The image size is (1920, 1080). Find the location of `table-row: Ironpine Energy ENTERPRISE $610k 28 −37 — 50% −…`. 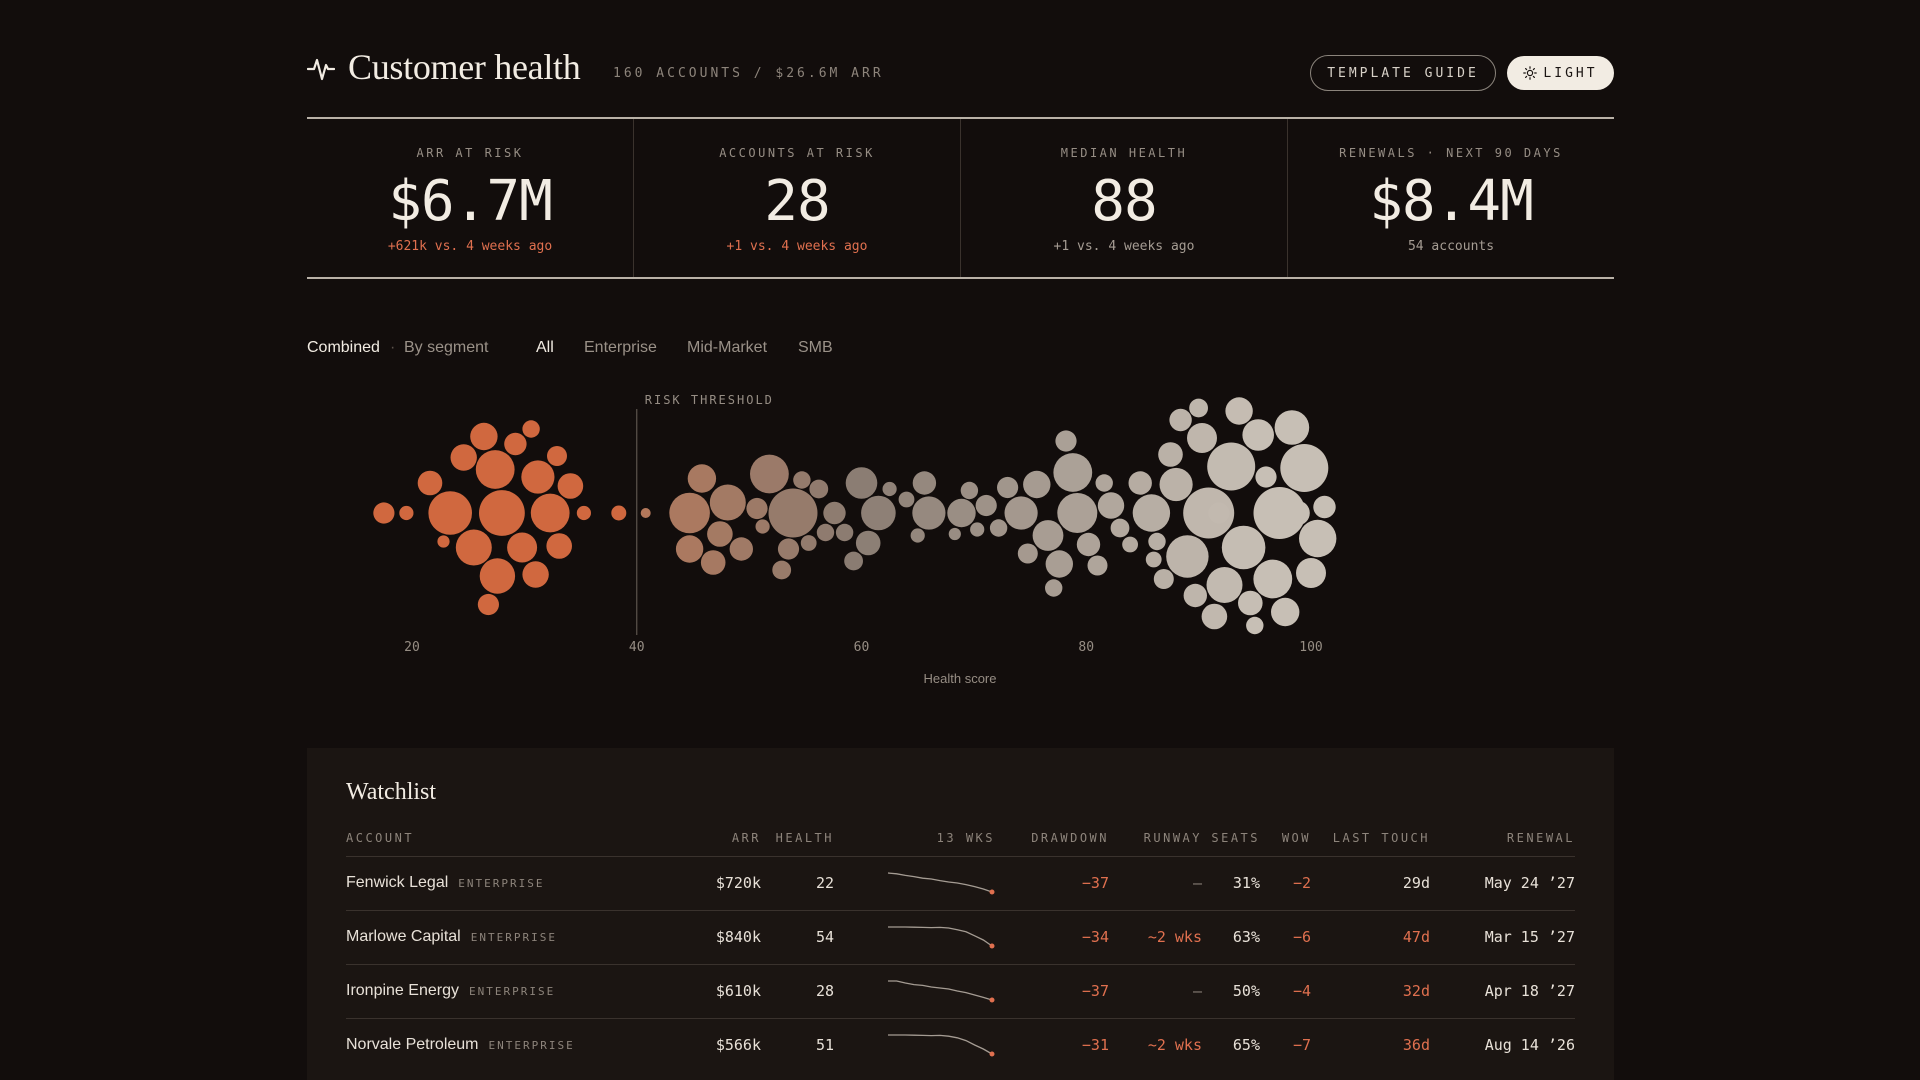

table-row: Ironpine Energy ENTERPRISE $610k 28 −37 — 50% −… is located at coordinates (960, 991).